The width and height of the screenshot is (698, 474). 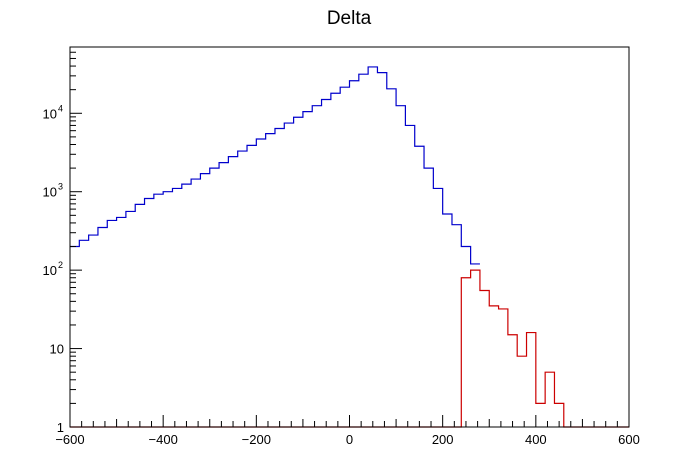 I want to click on x-tick-label: 0, so click(x=349, y=439).